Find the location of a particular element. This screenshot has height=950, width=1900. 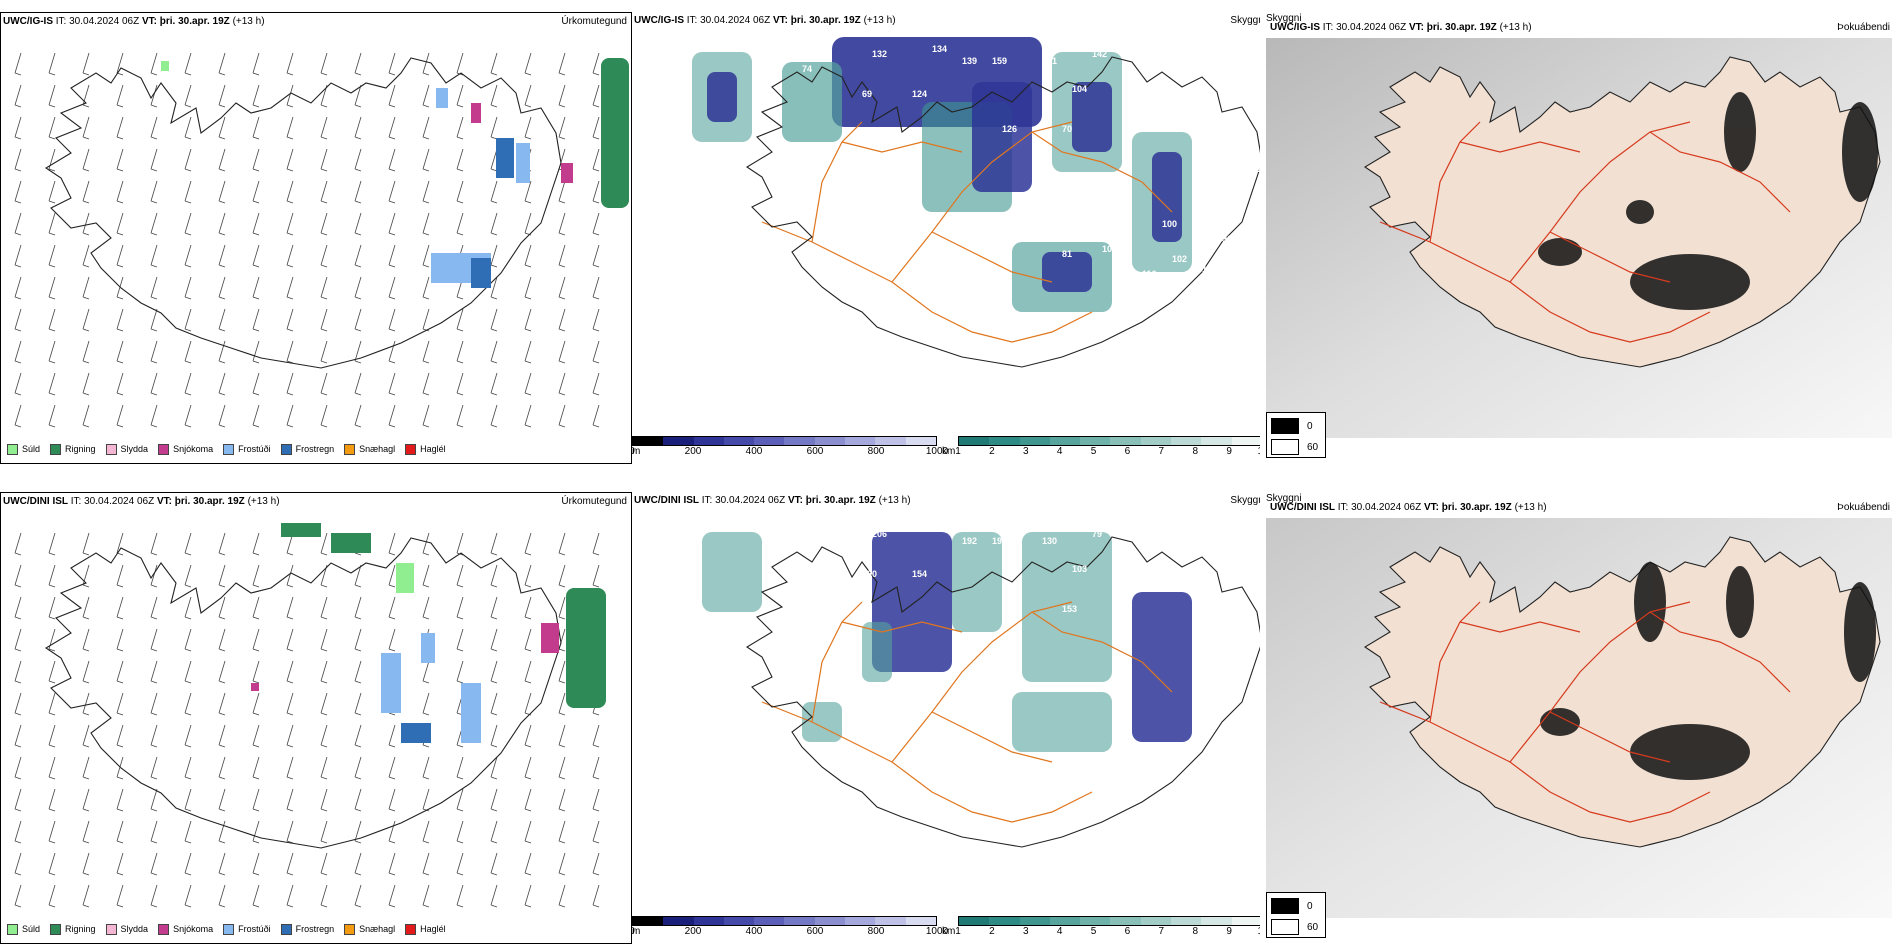

precip-areas is located at coordinates (428, 633).